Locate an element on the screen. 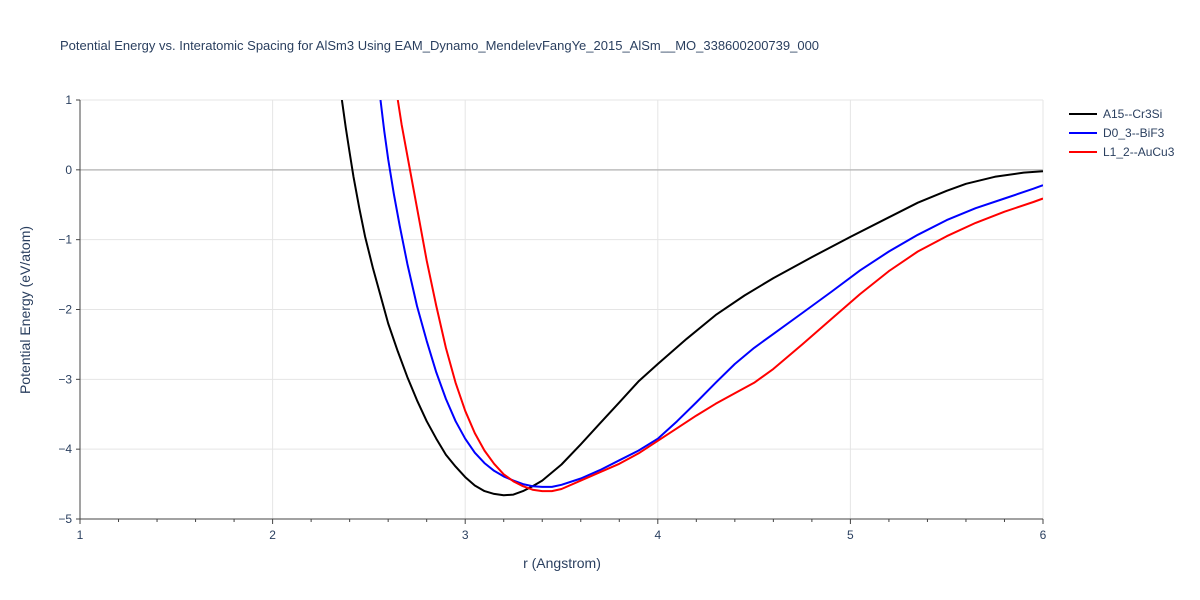  x-tick-label: 6 is located at coordinates (1043, 535).